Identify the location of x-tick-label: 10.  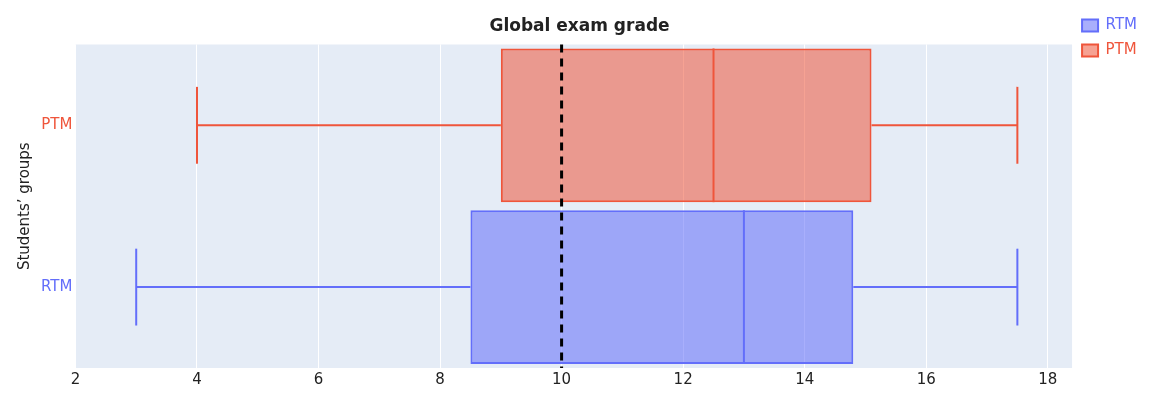
(562, 378).